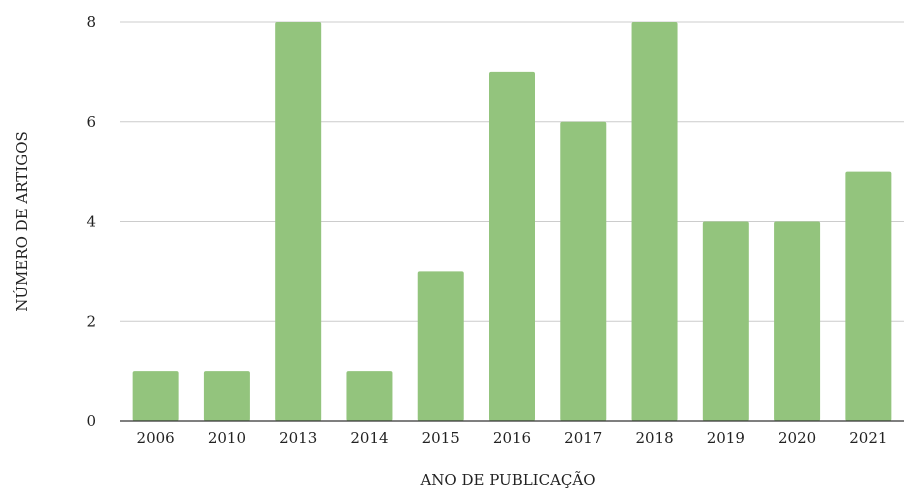 The width and height of the screenshot is (906, 488). I want to click on x-tick-label: 2018, so click(654, 438).